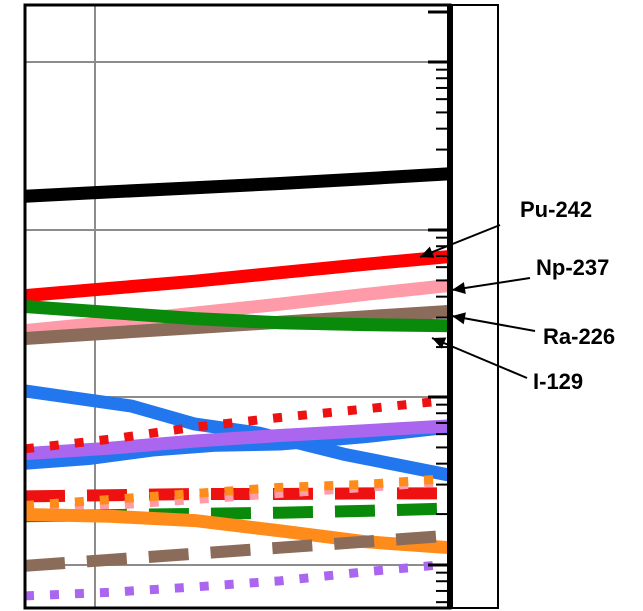 The height and width of the screenshot is (611, 643). I want to click on label-pu-242: Pu-242, so click(556, 209).